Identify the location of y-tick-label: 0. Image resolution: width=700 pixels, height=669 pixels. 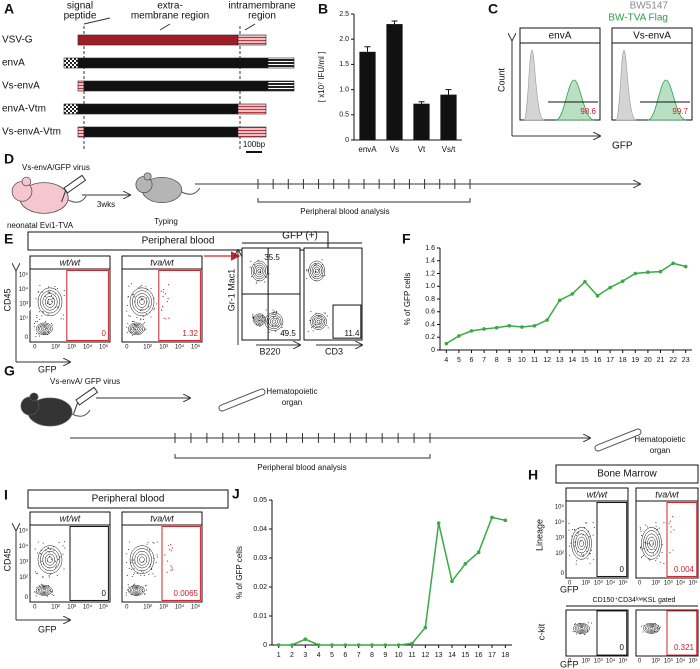
(265, 645).